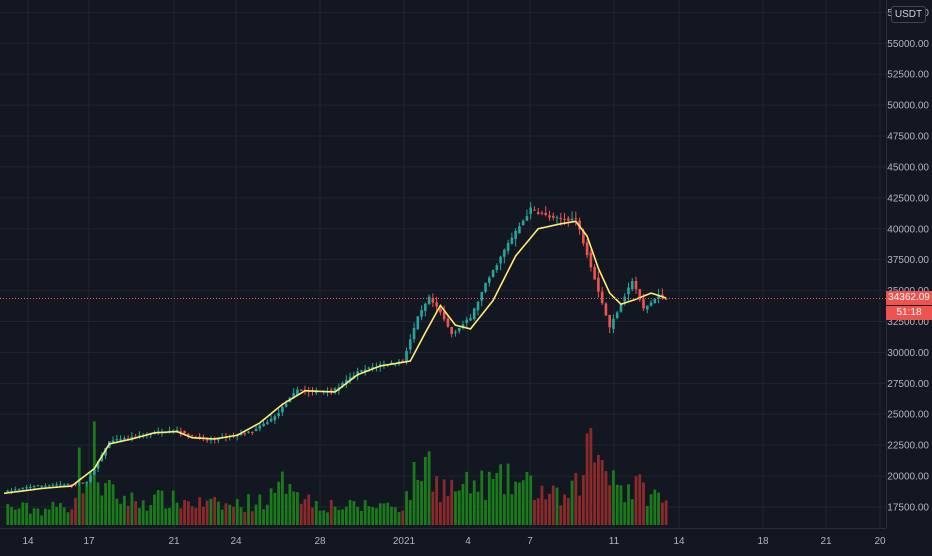 The height and width of the screenshot is (556, 932). I want to click on y-tick-label: 52500.00, so click(908, 75).